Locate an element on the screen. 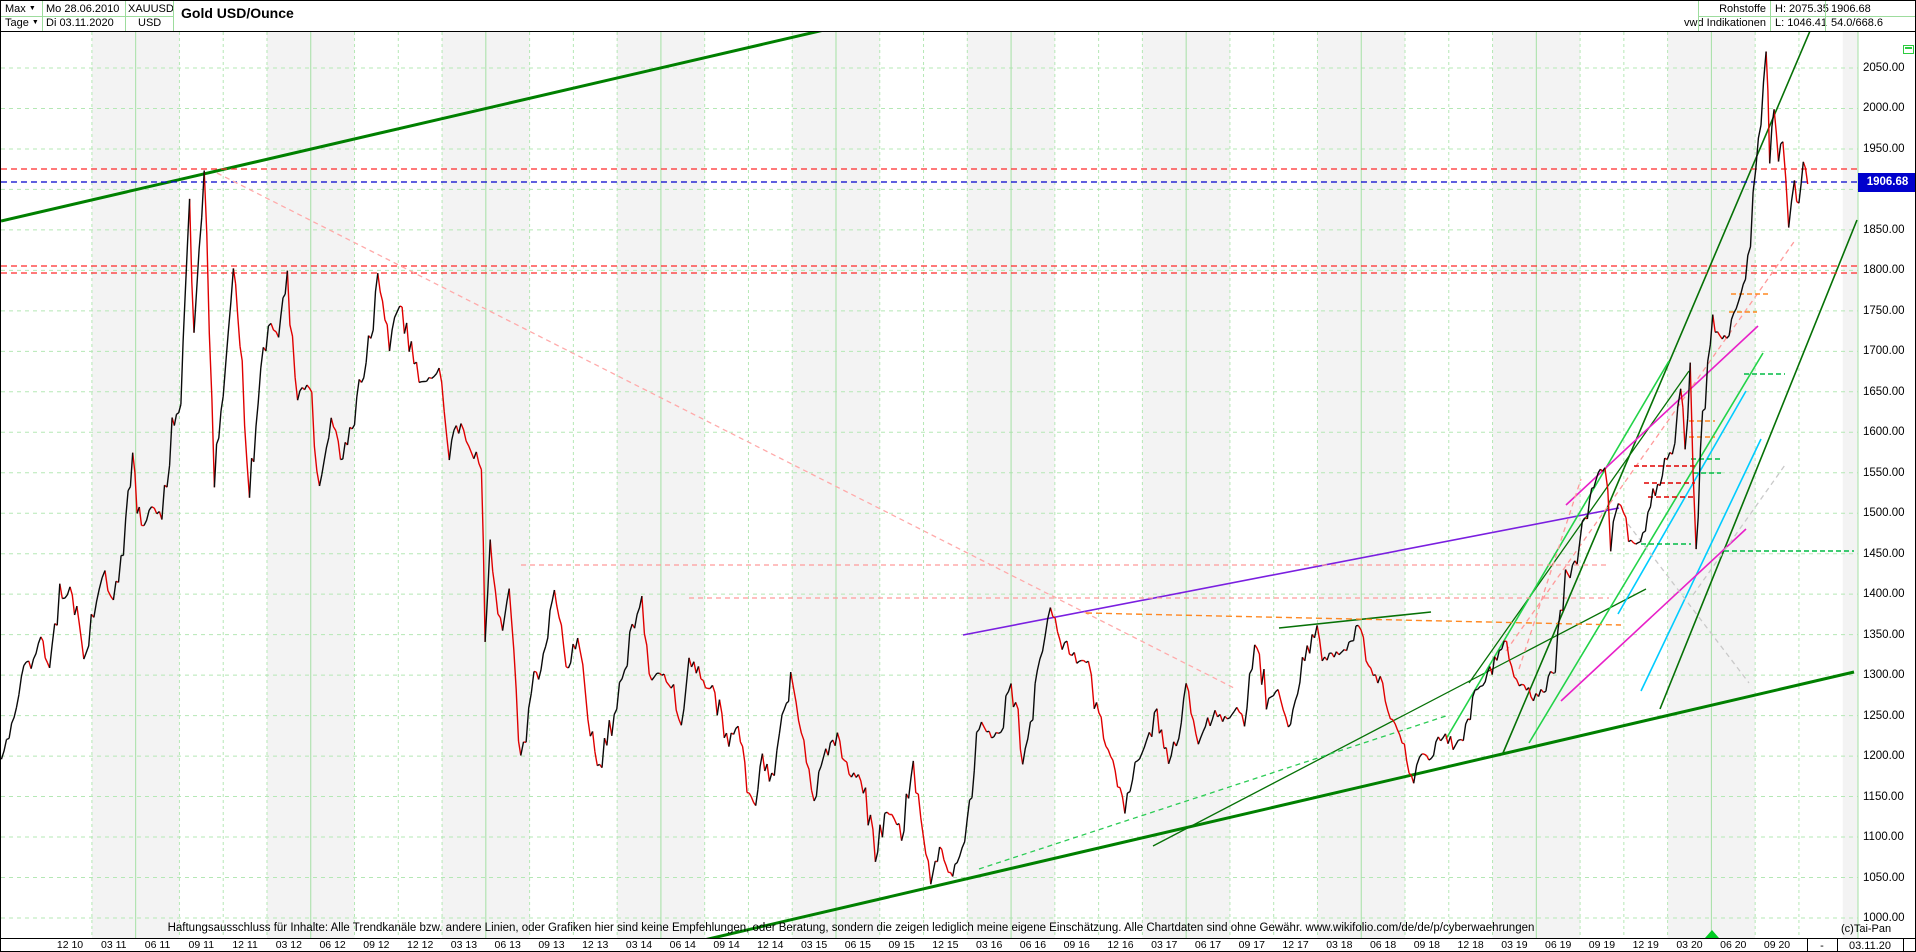  low-value: L: 1046.41 is located at coordinates (1801, 23).